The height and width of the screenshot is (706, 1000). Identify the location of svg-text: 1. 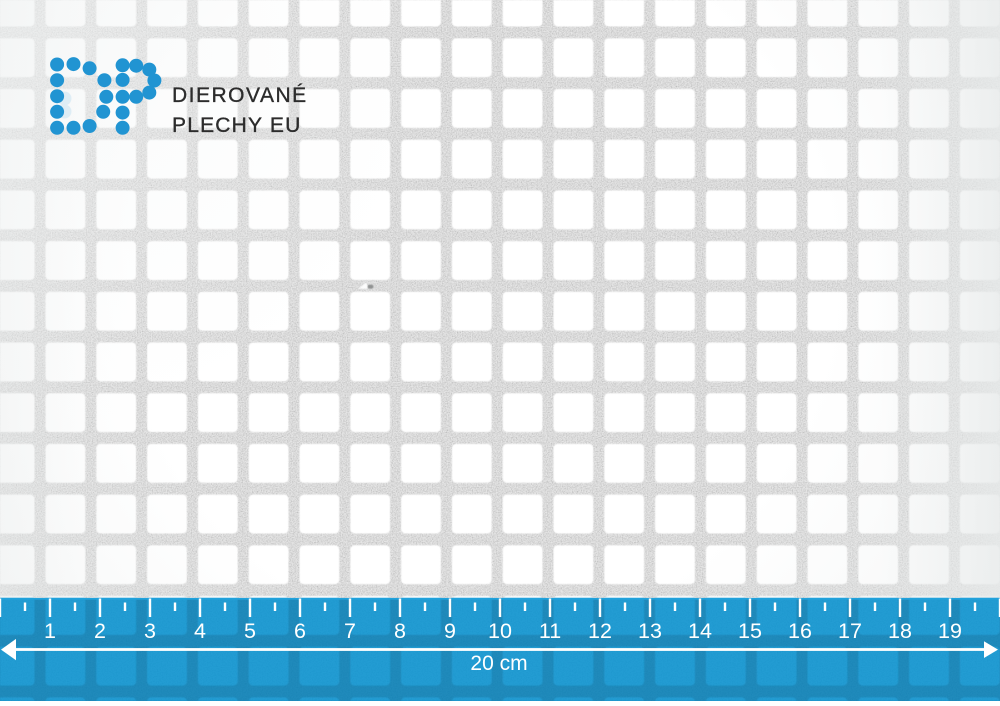
(50, 631).